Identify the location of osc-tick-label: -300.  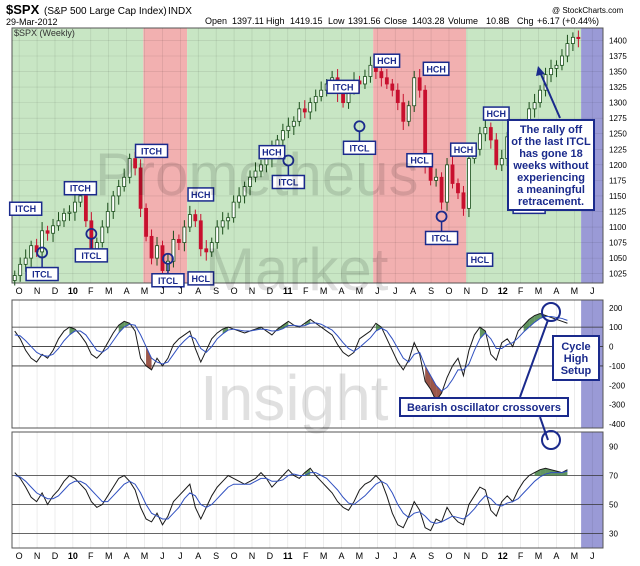
(617, 405).